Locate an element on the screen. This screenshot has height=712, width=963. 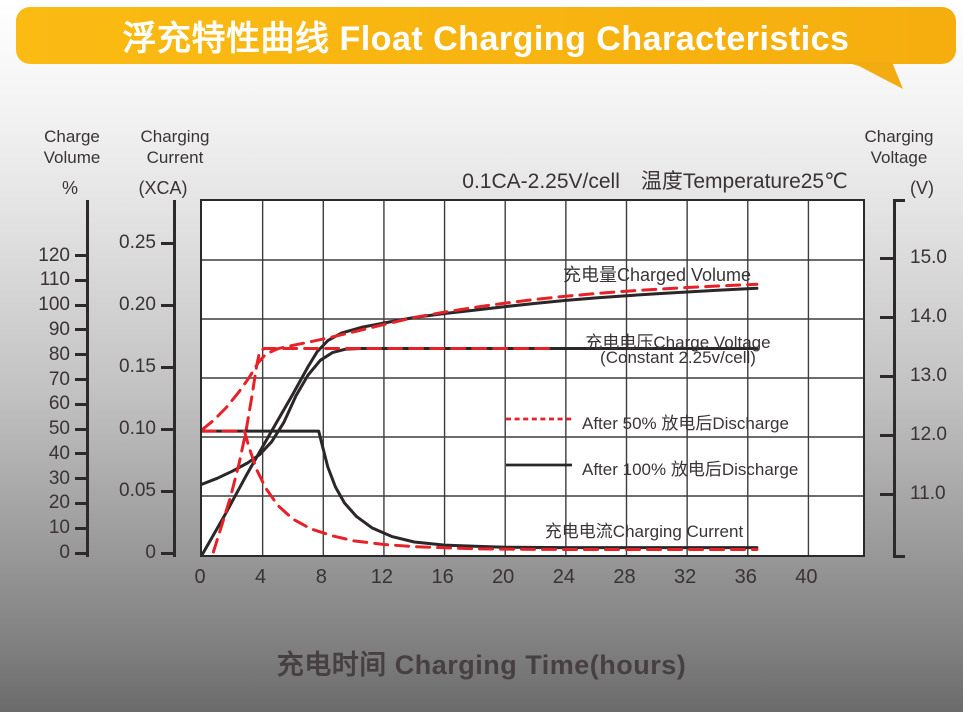
volume-tick-label: 40 is located at coordinates (59, 453).